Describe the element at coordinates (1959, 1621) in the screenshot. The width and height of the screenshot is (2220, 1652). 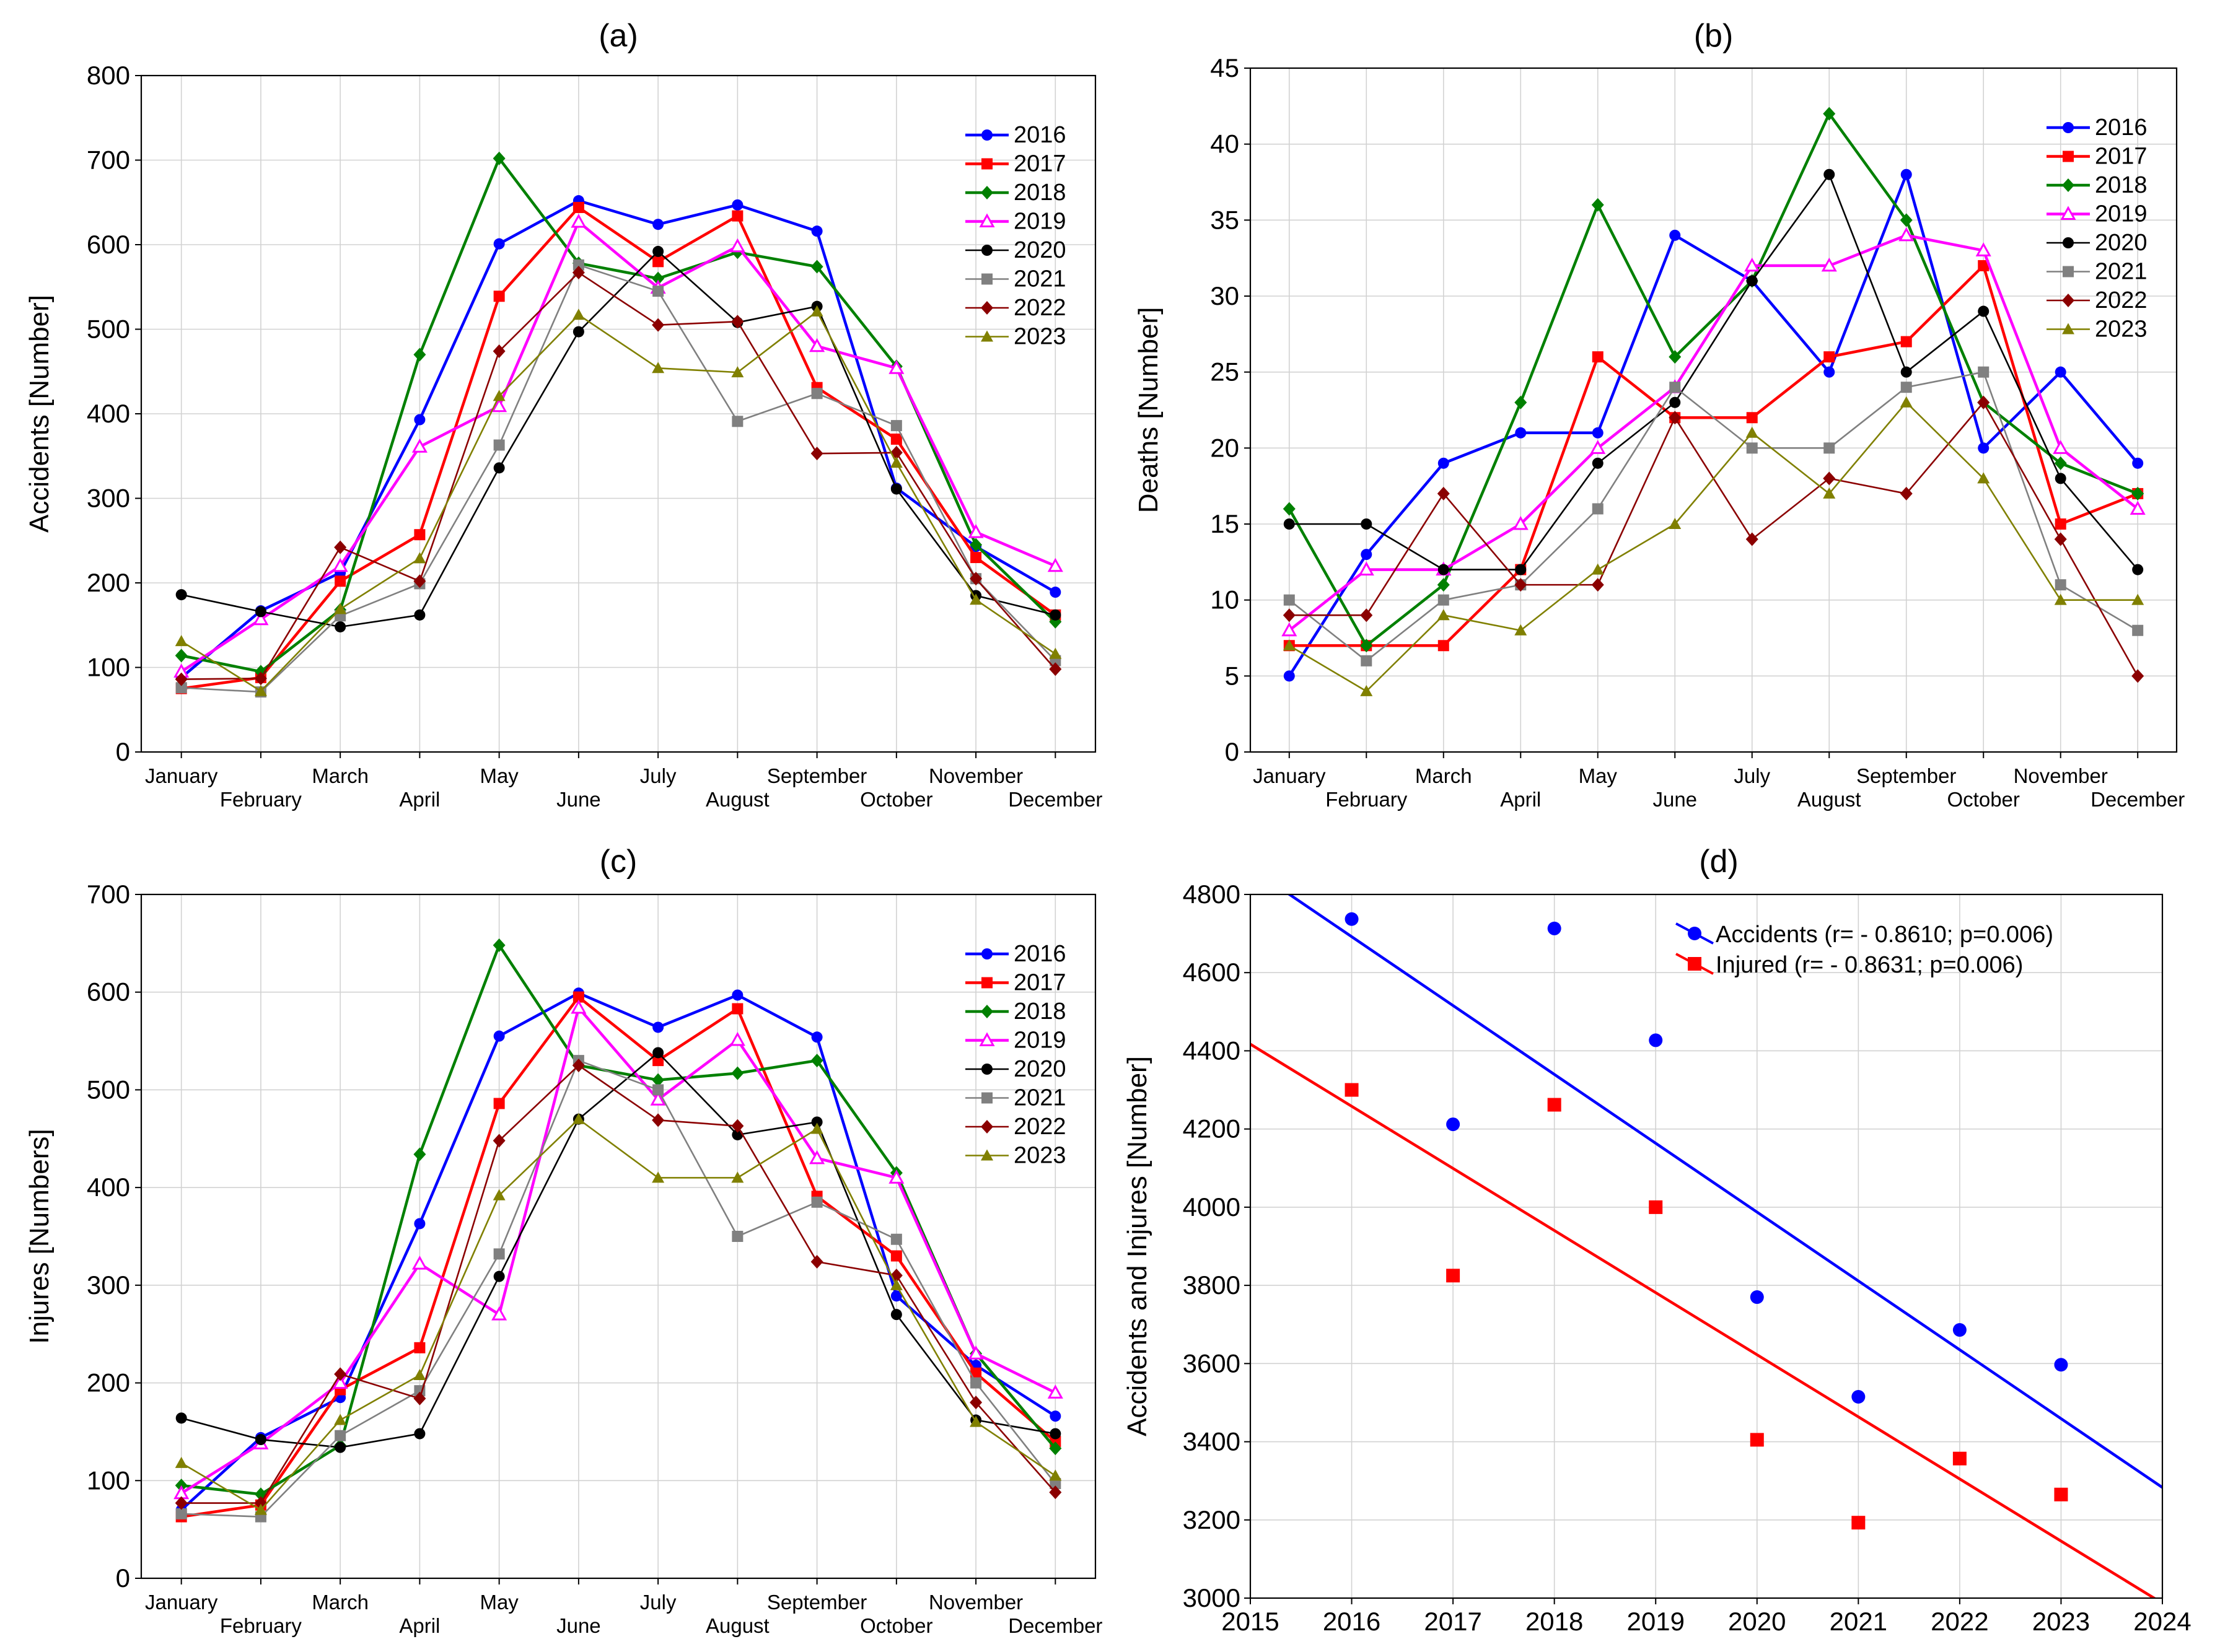
I see `x-tick-label: 2022` at that location.